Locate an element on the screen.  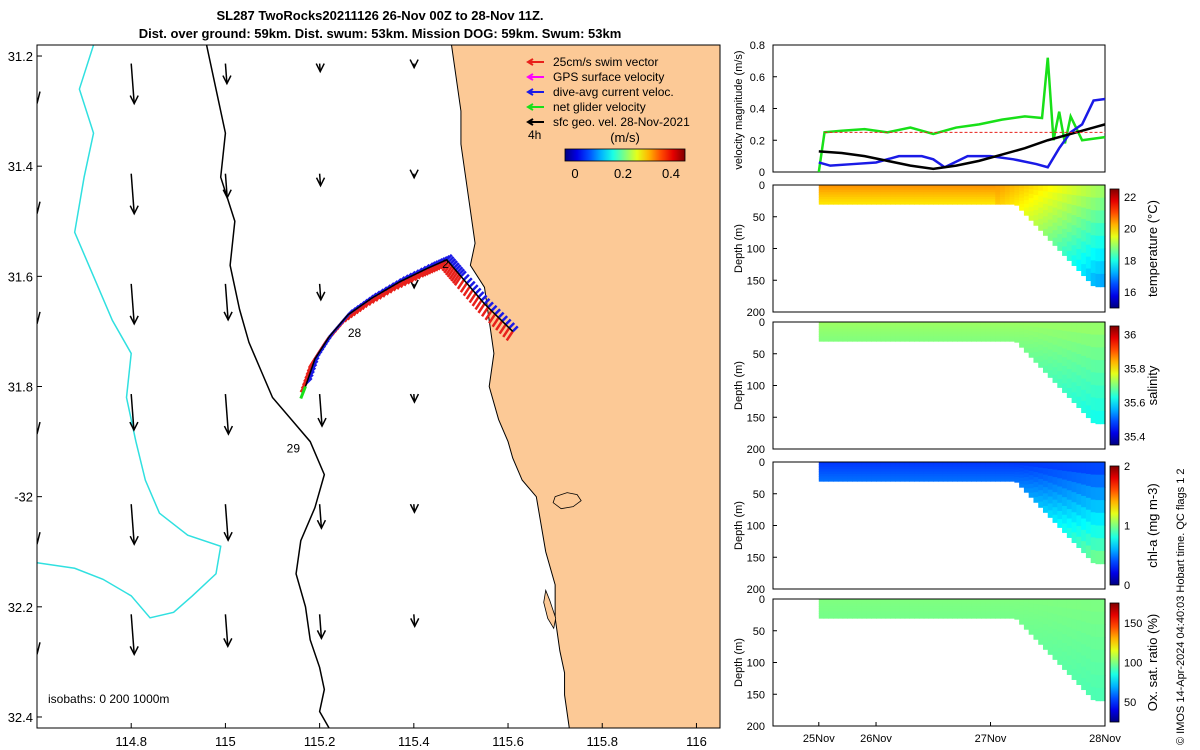
geo-vector-head is located at coordinates (134, 426).